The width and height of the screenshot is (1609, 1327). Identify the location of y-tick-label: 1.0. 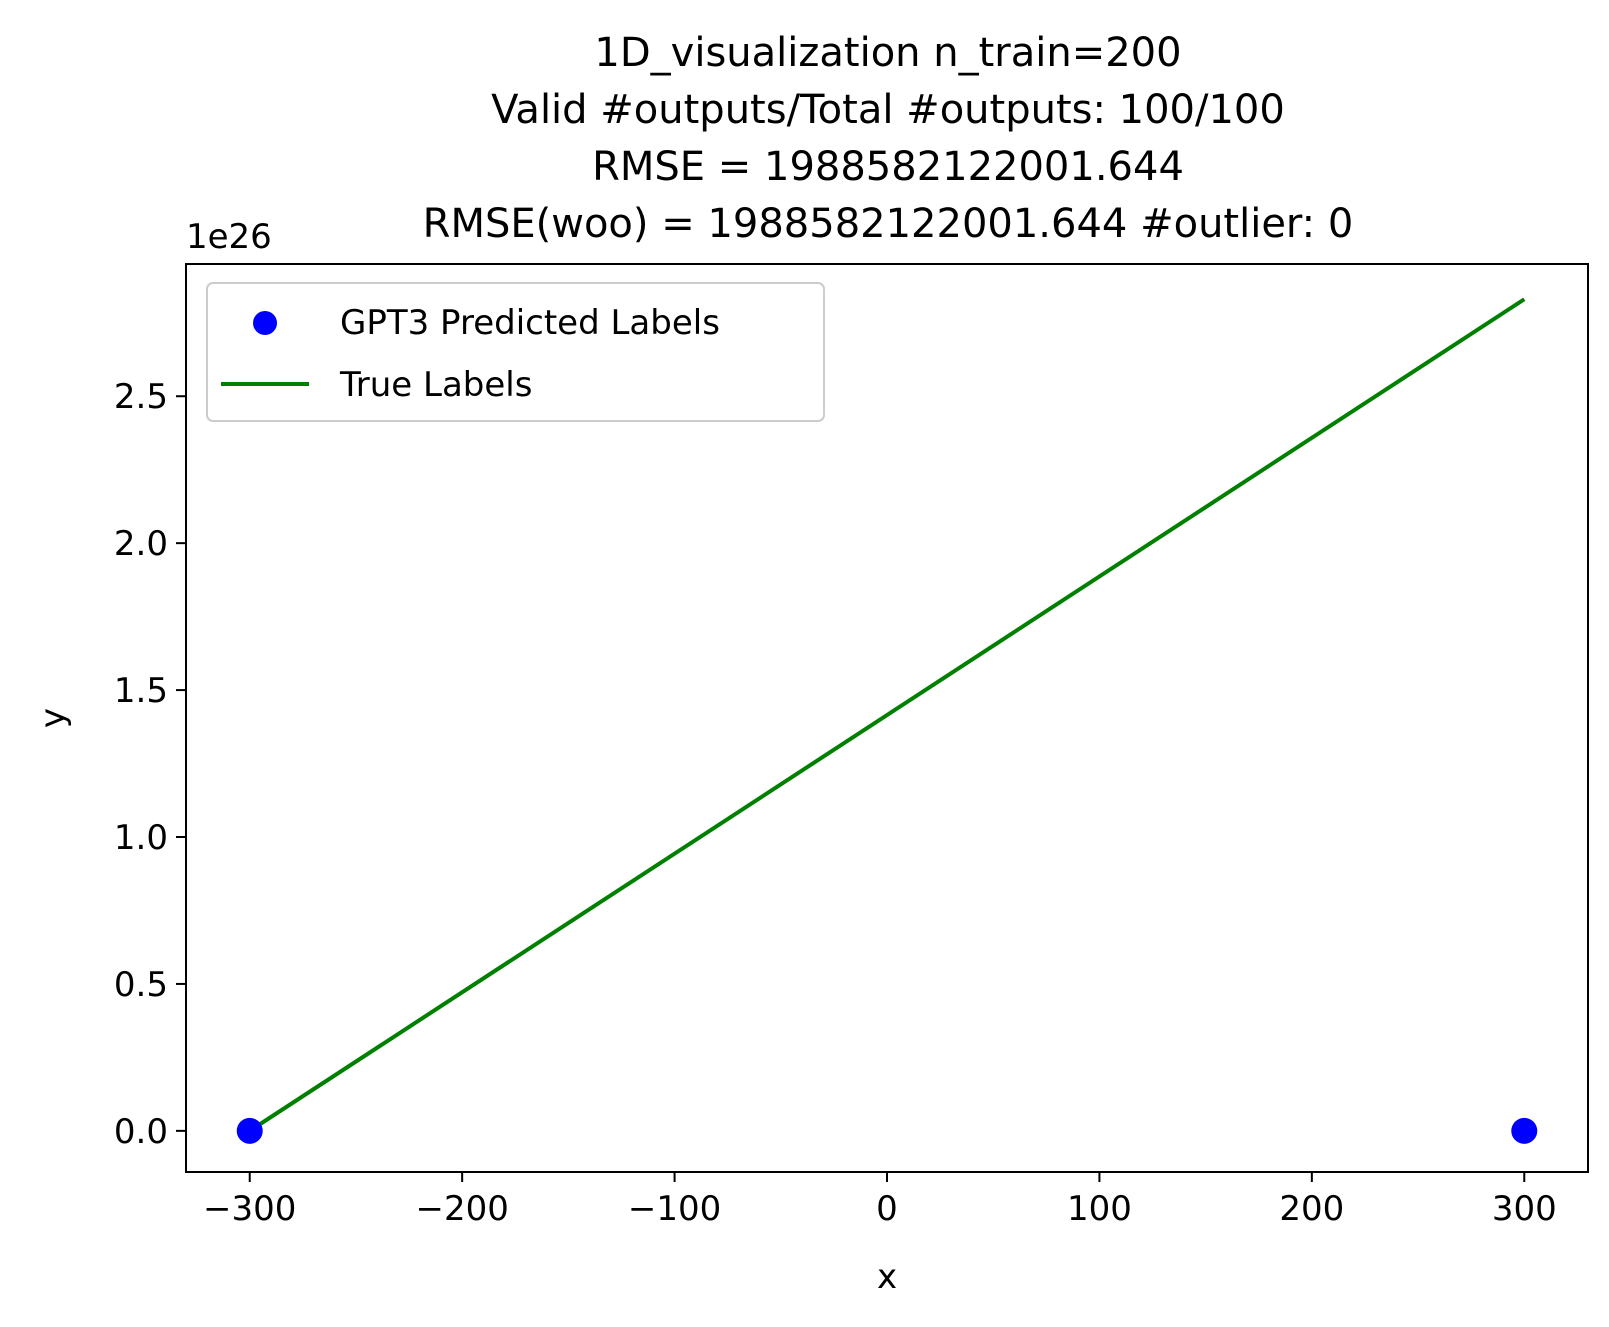
(141, 838).